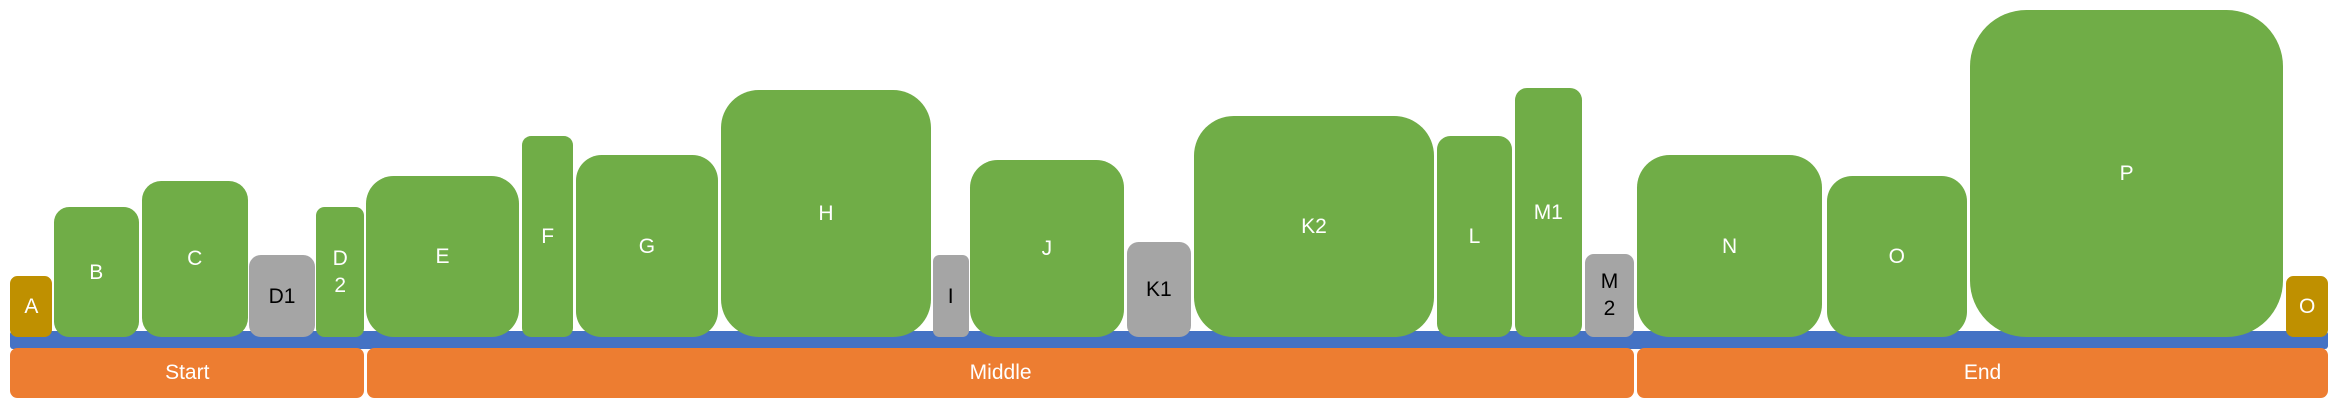  What do you see at coordinates (1730, 246) in the screenshot?
I see `block: N` at bounding box center [1730, 246].